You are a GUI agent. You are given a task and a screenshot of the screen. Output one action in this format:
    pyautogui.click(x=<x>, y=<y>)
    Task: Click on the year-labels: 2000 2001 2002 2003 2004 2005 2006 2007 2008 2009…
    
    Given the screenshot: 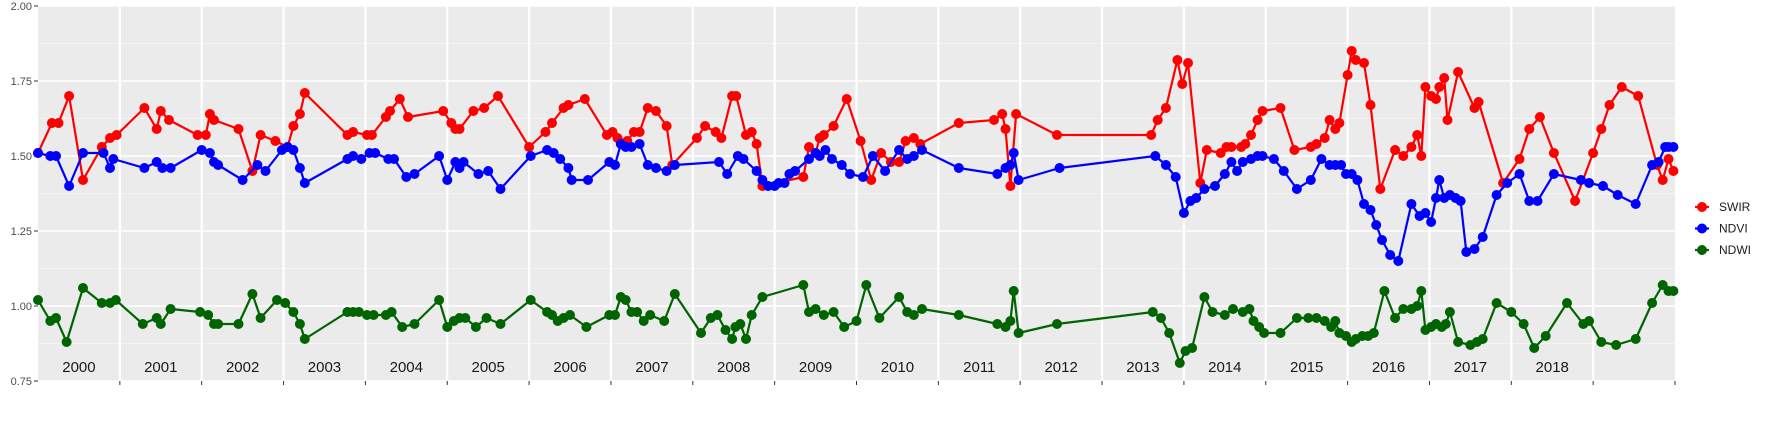 What is the action you would take?
    pyautogui.click(x=815, y=367)
    